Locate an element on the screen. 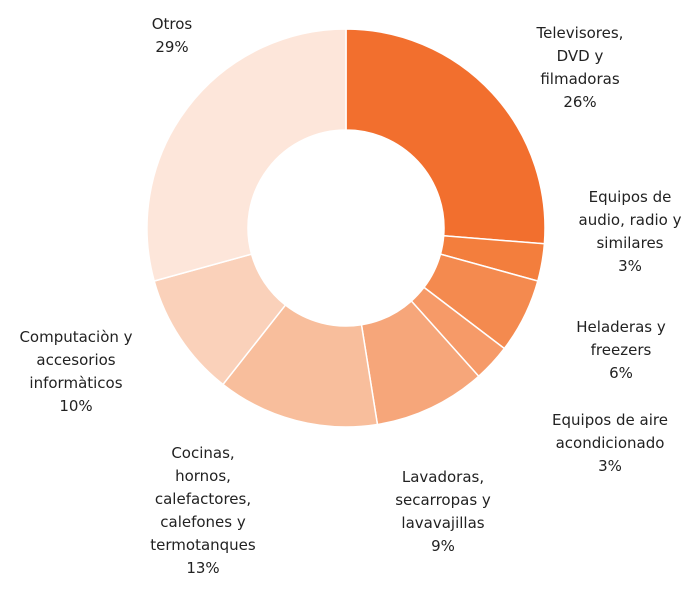  slice-label-line: freezers is located at coordinates (621, 350).